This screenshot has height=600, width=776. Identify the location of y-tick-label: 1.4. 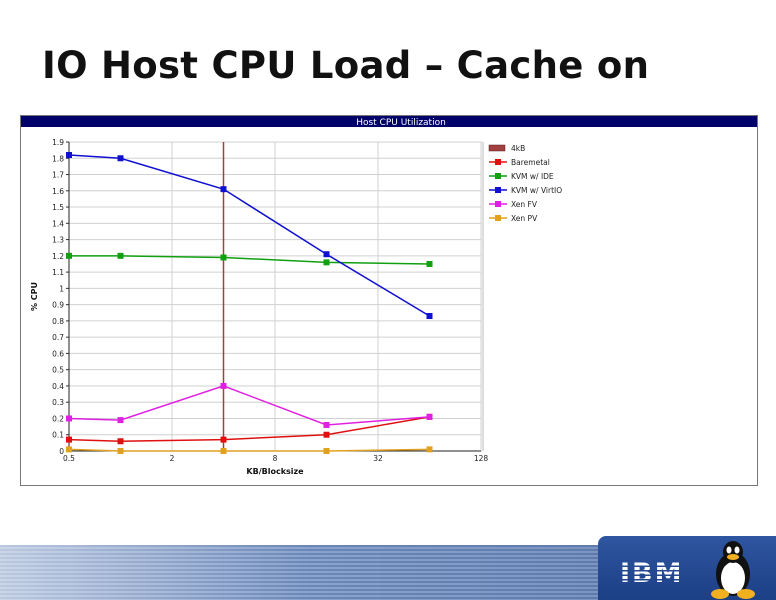
(58, 223).